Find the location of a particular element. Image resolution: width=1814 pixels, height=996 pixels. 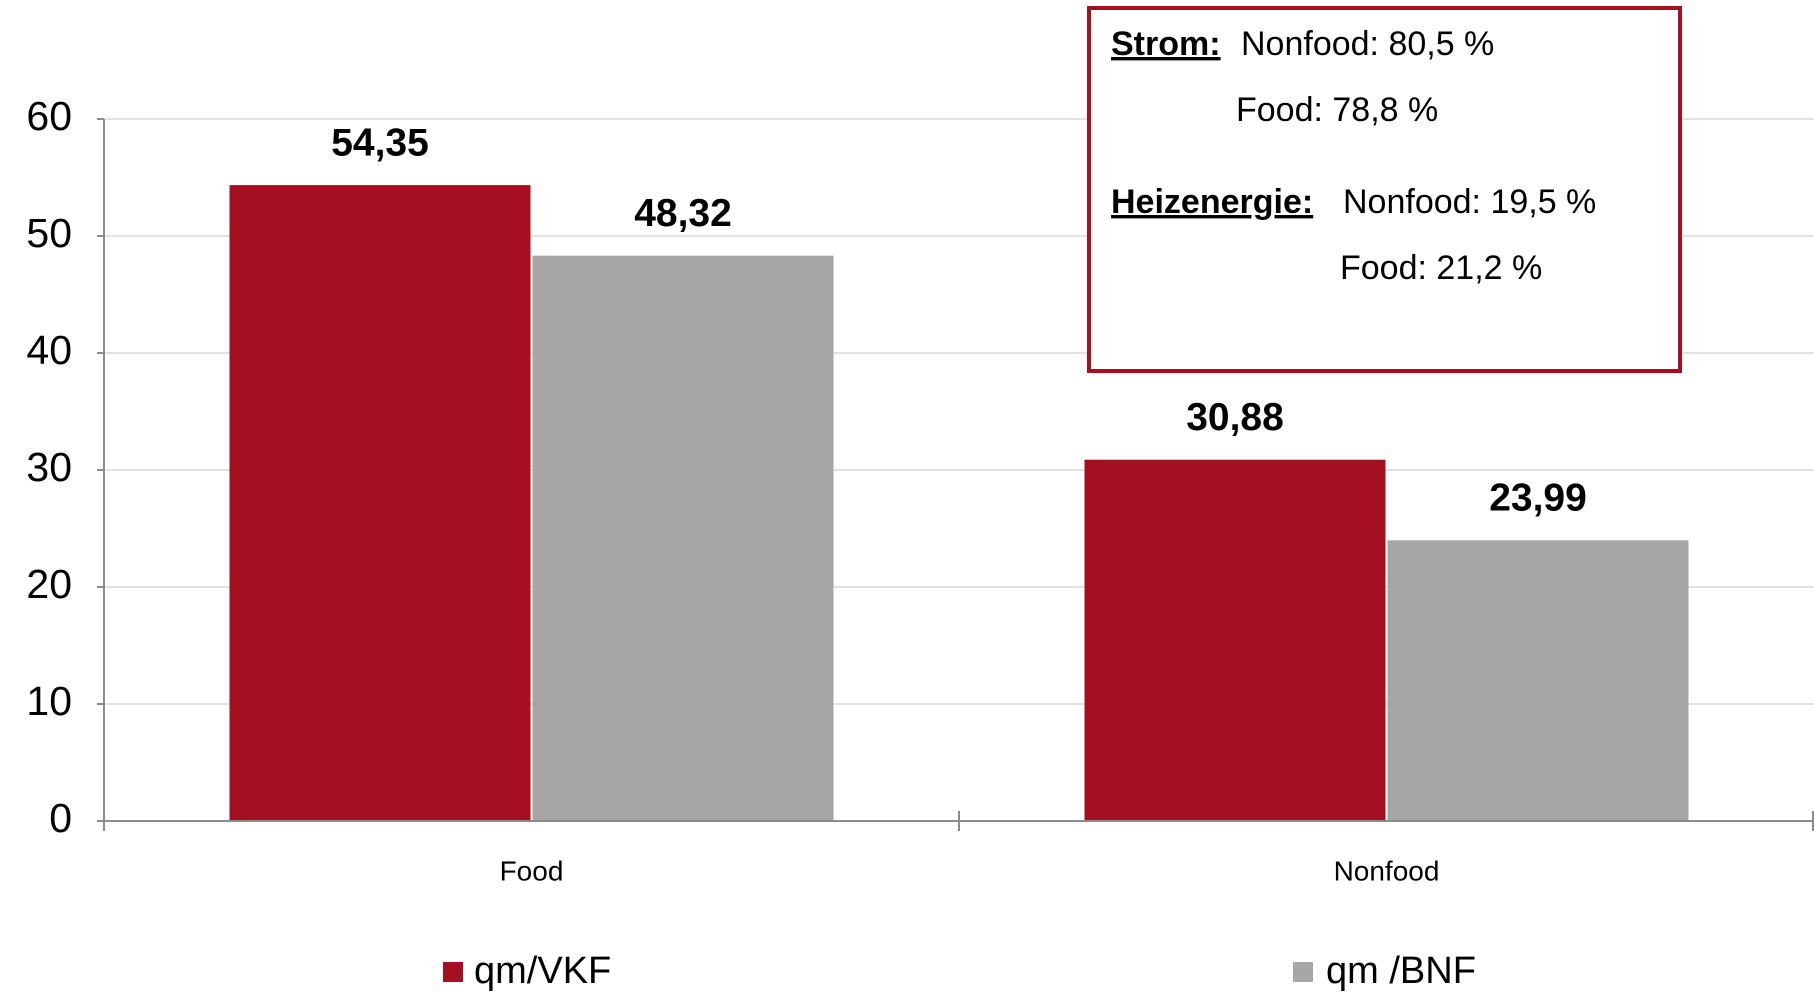

legend-label: qm/VKF is located at coordinates (542, 971).